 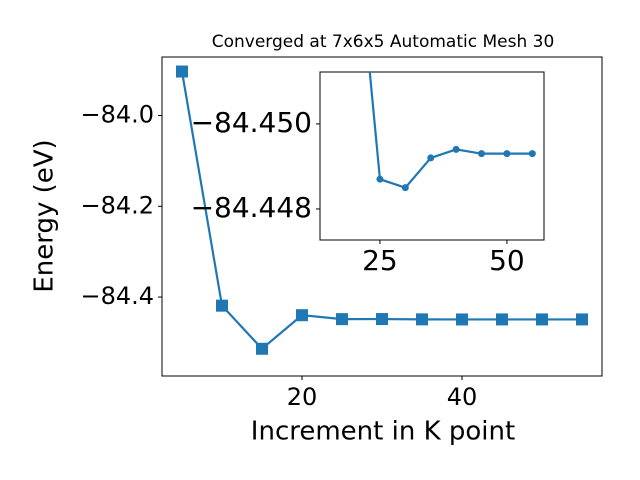 What do you see at coordinates (117, 205) in the screenshot?
I see `y-tick-label: −84.2` at bounding box center [117, 205].